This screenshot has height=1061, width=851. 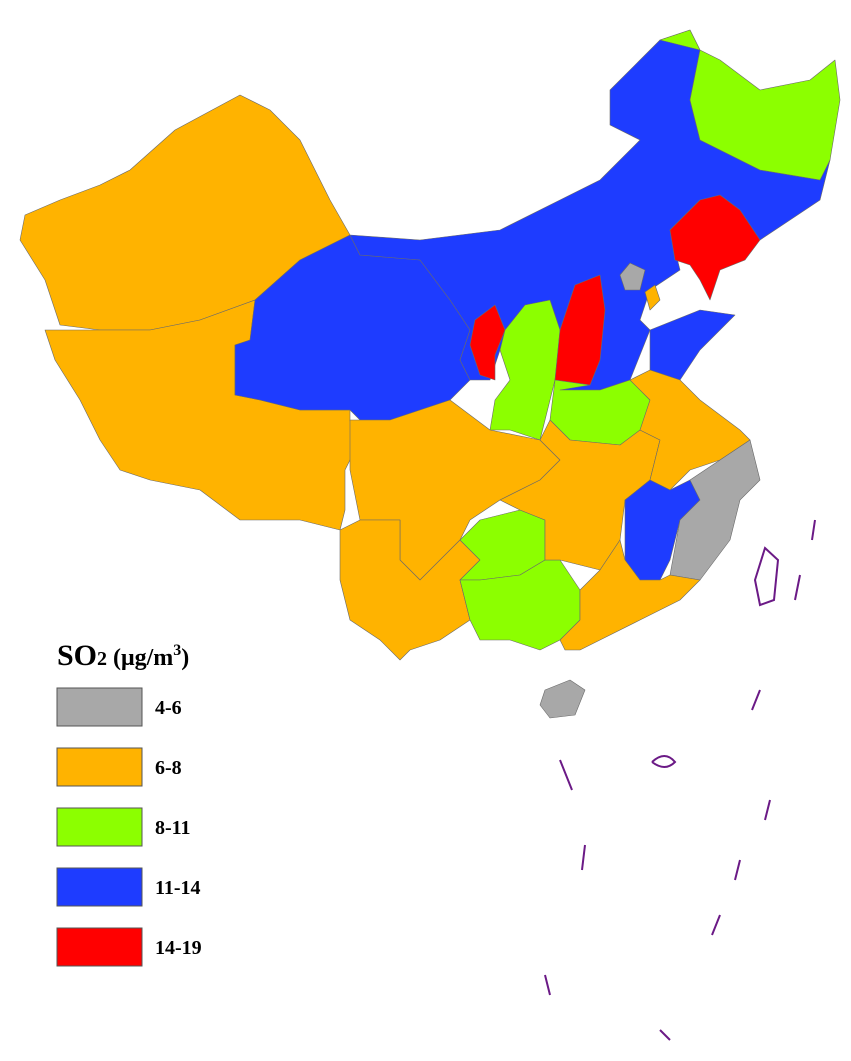 What do you see at coordinates (177, 650) in the screenshot?
I see `legend-title-sup: 3` at bounding box center [177, 650].